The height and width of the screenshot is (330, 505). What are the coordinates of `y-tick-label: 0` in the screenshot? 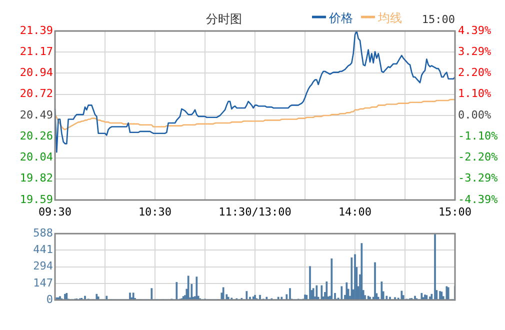 It's located at (49, 299).